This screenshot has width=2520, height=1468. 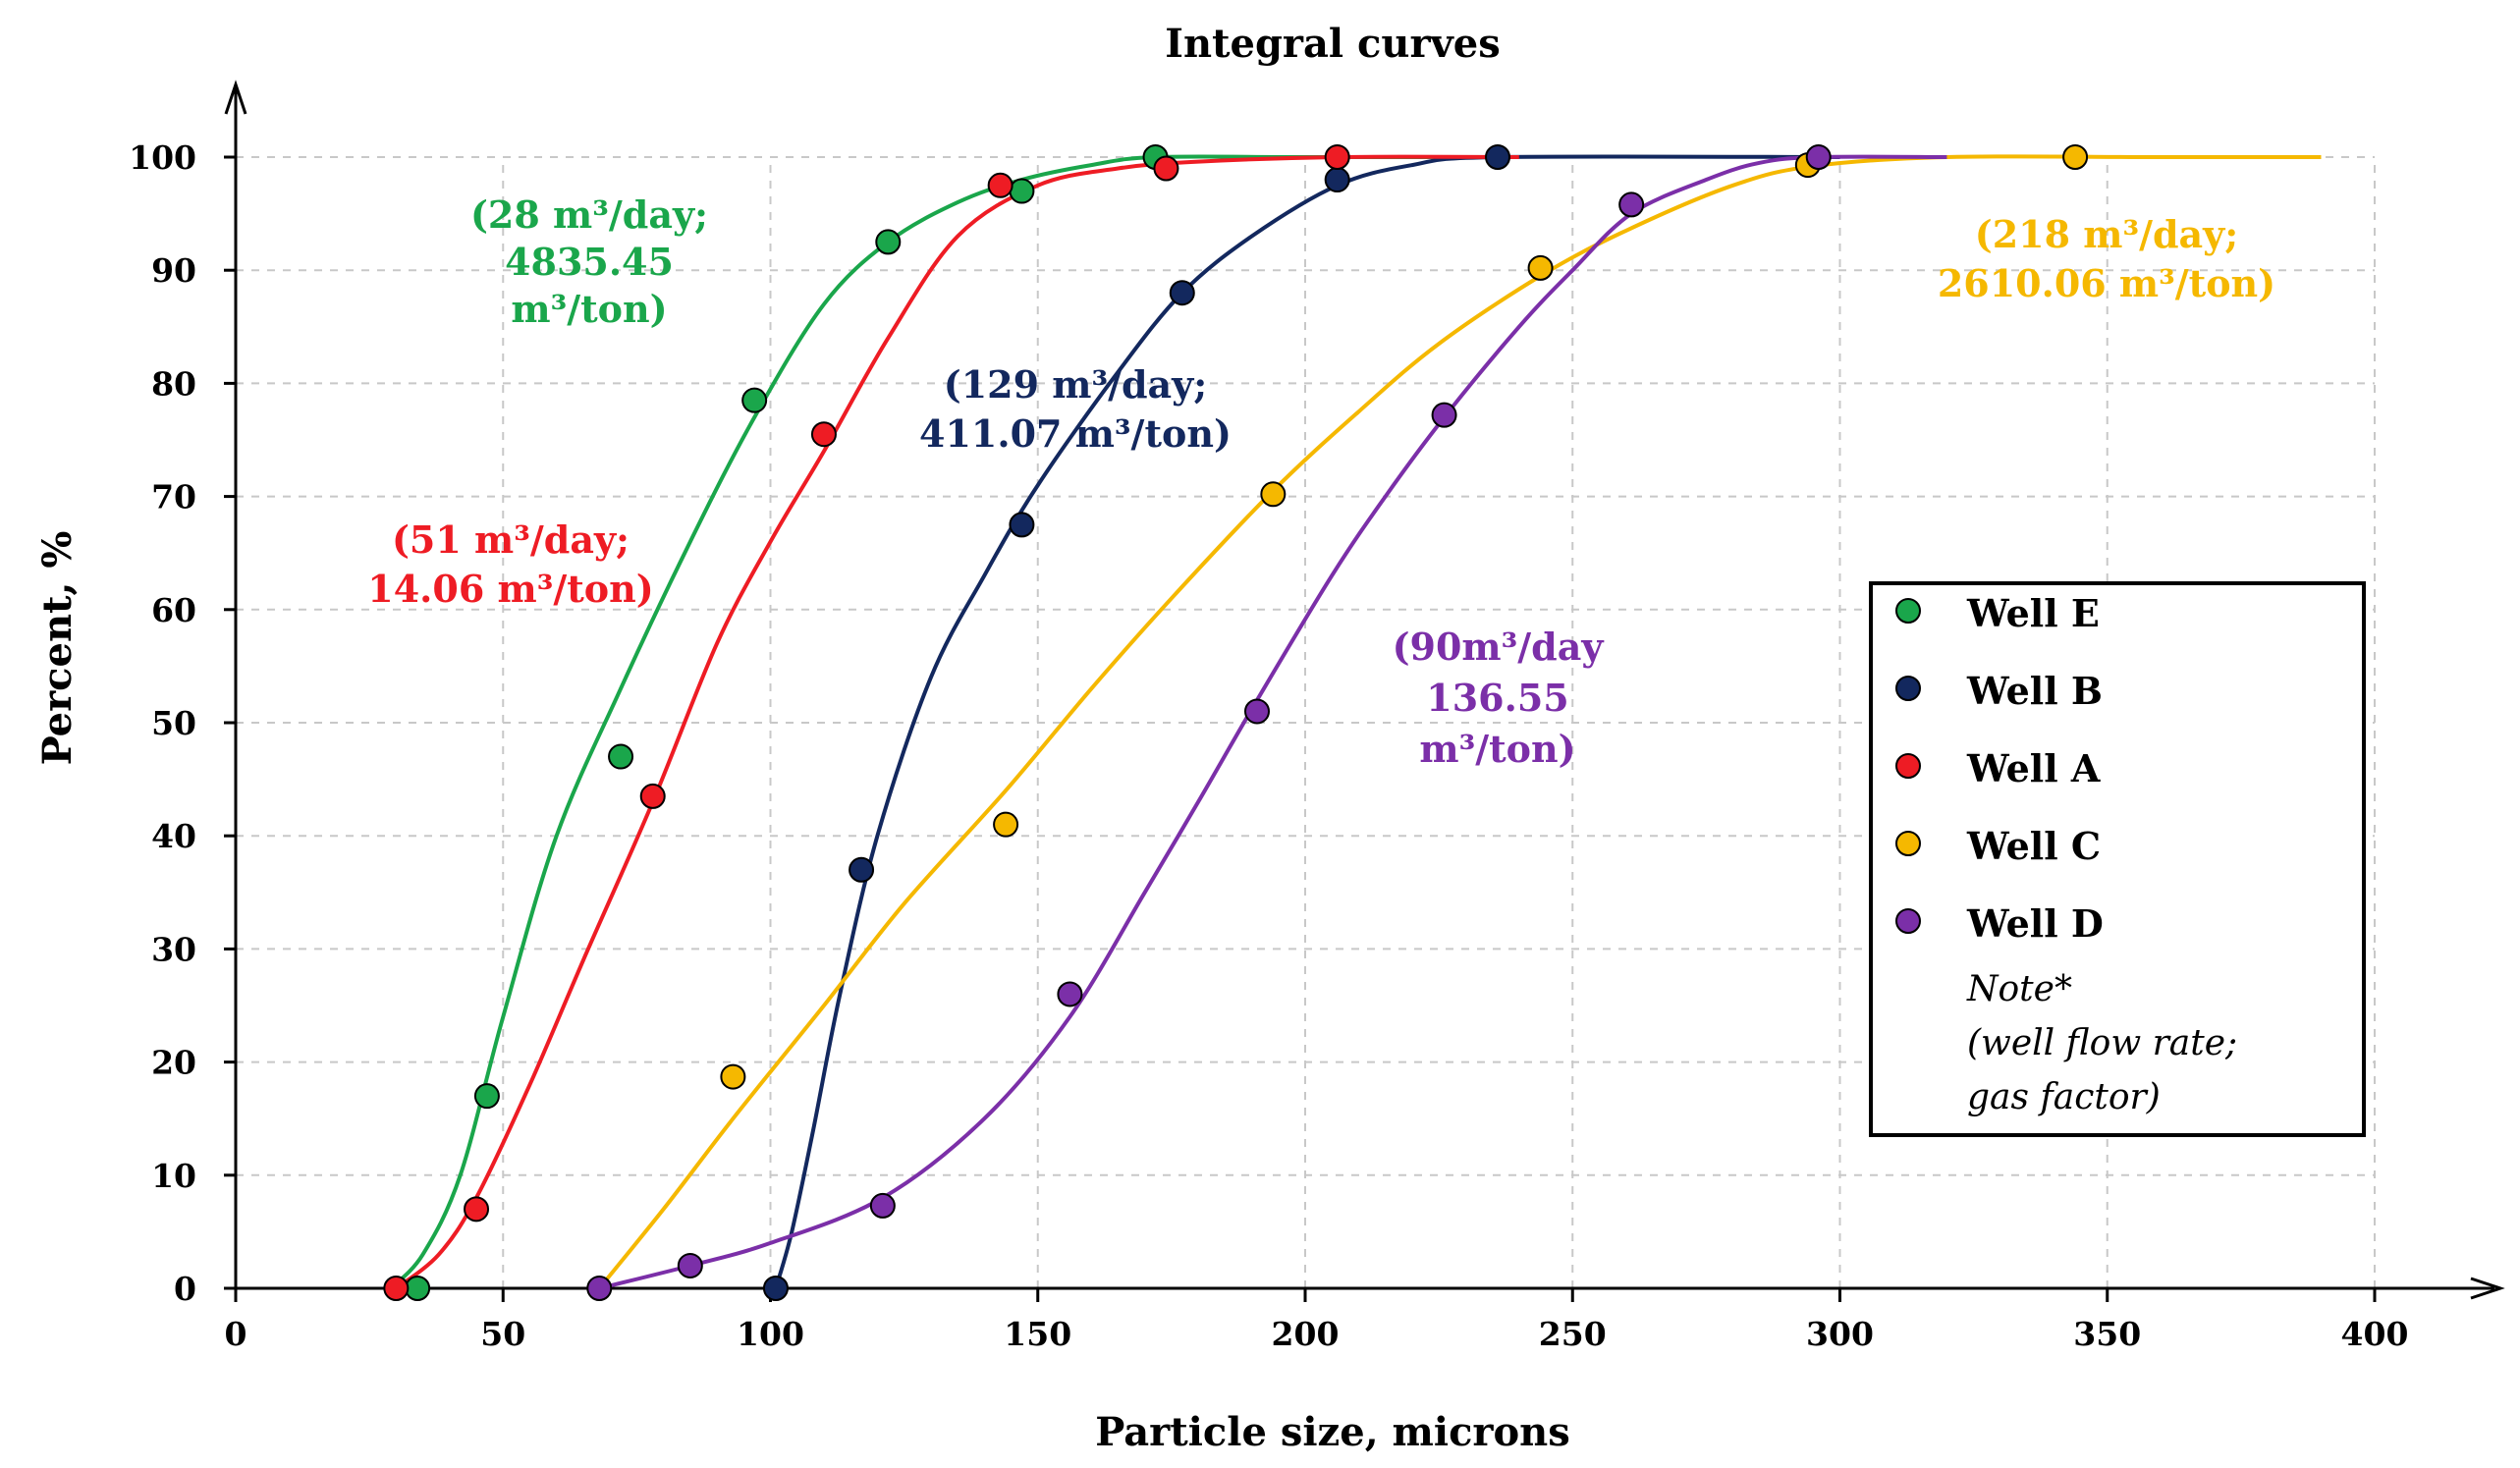 I want to click on legend-marker-well-a, so click(x=1908, y=766).